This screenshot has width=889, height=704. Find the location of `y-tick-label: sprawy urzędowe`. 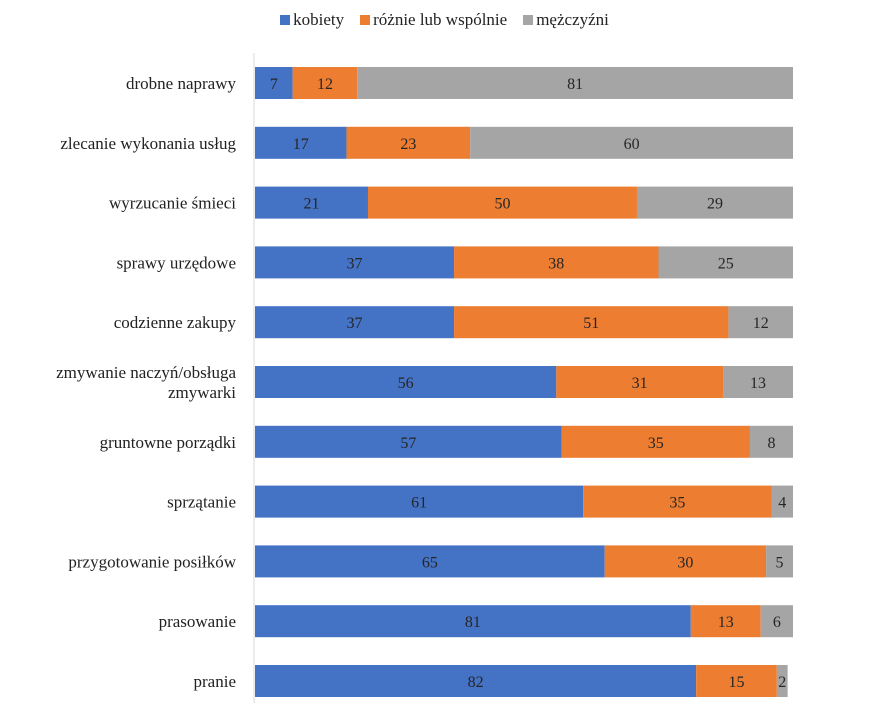

y-tick-label: sprawy urzędowe is located at coordinates (176, 262).